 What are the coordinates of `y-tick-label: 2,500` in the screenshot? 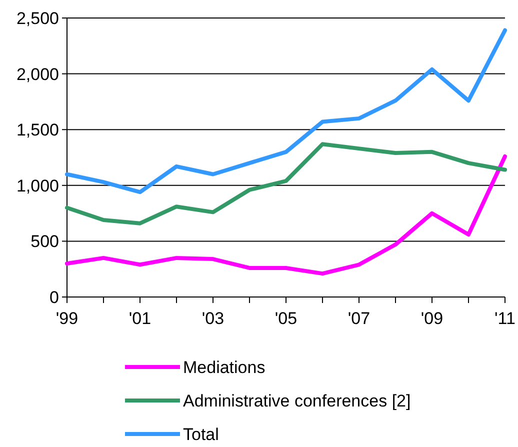 It's located at (37, 18).